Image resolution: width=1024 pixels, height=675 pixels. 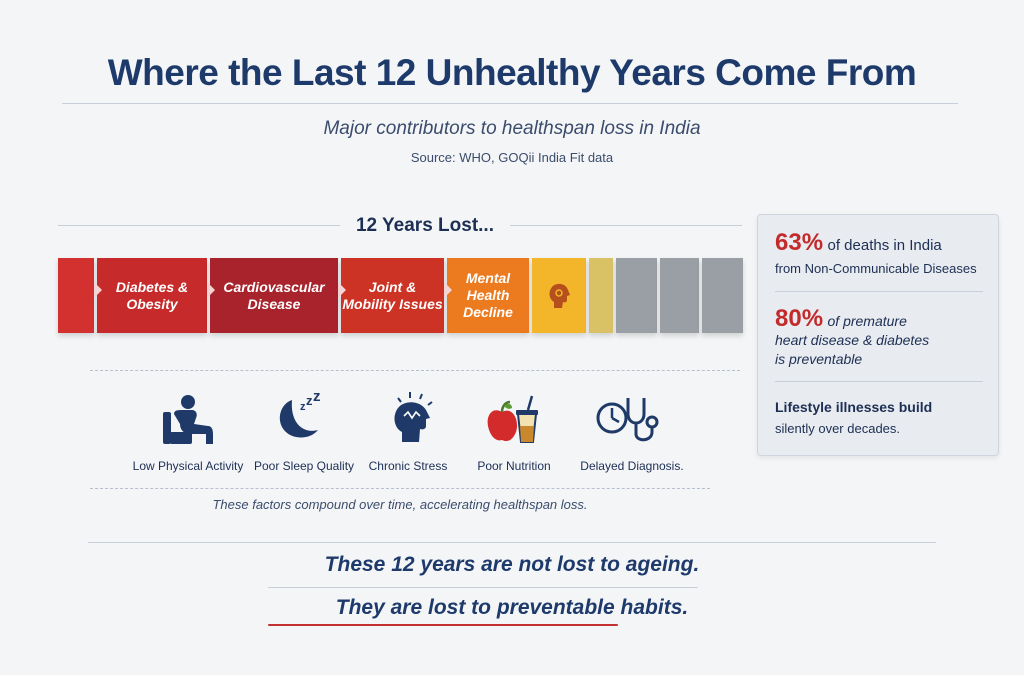 I want to click on moon-sleep-icon: z z z, so click(x=300, y=414).